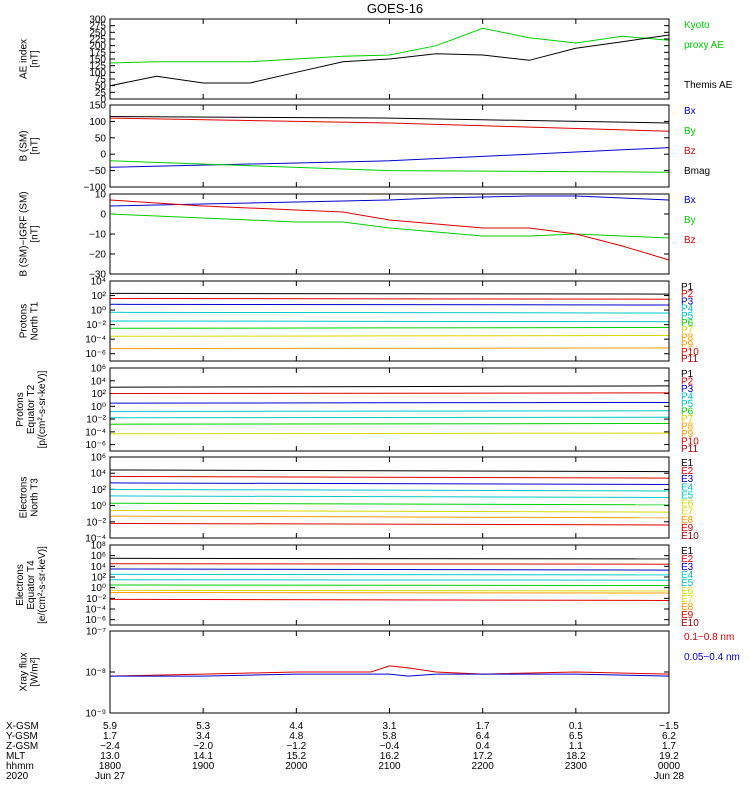 This screenshot has width=750, height=800. Describe the element at coordinates (687, 495) in the screenshot. I see `legend-item: E5` at that location.